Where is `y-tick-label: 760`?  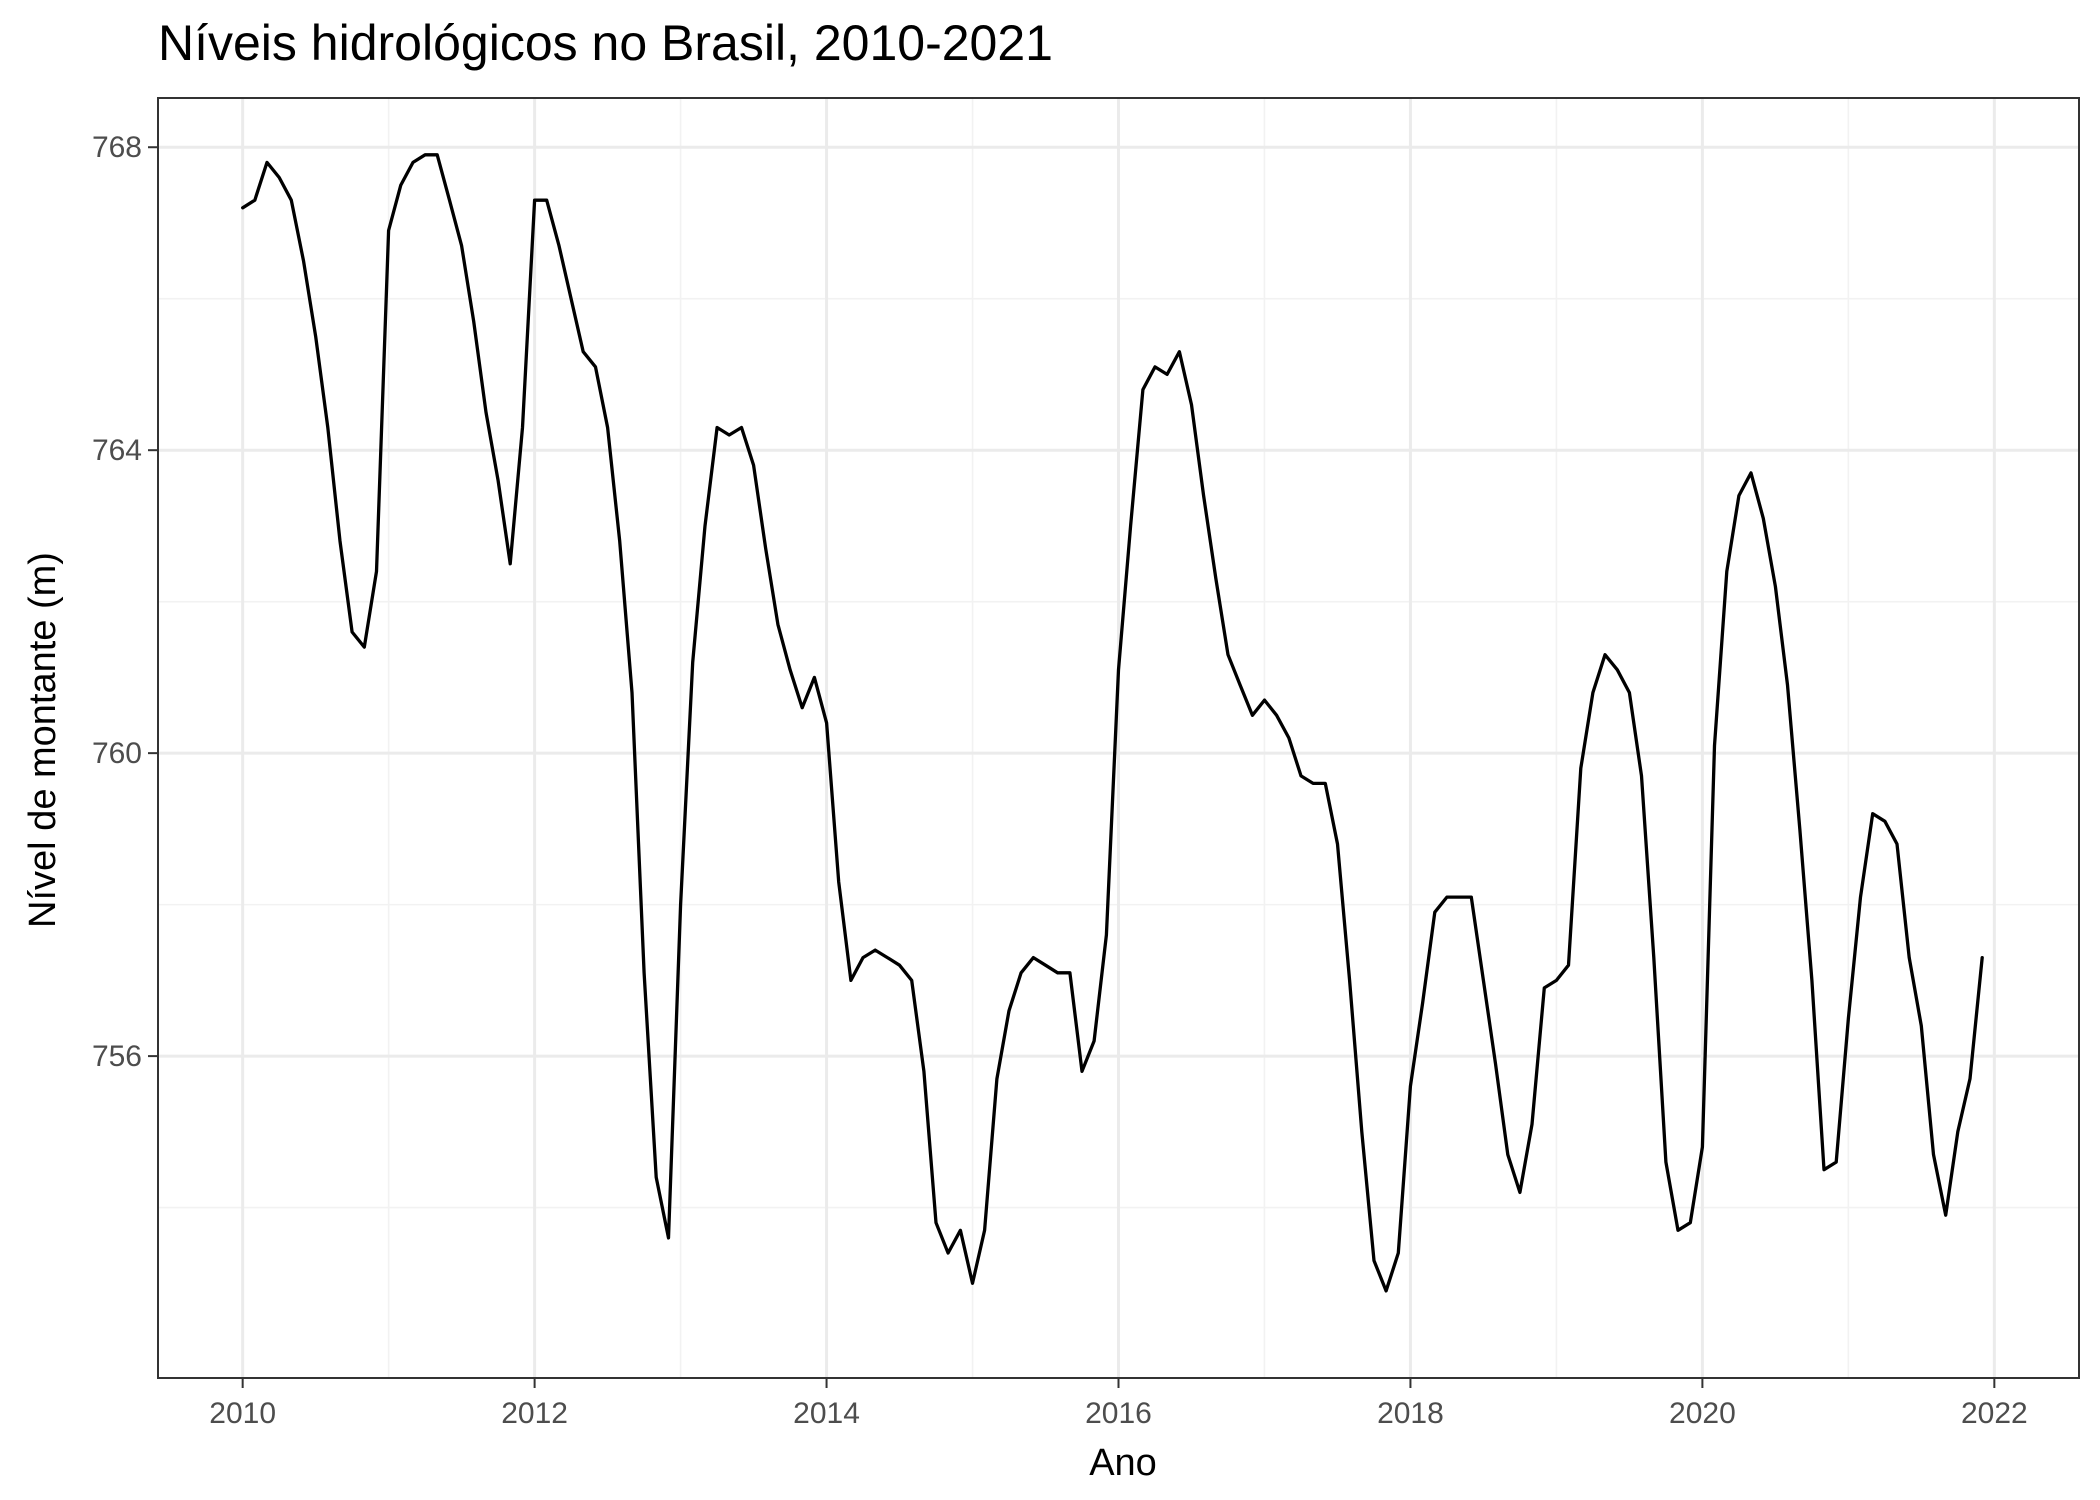 y-tick-label: 760 is located at coordinates (117, 753).